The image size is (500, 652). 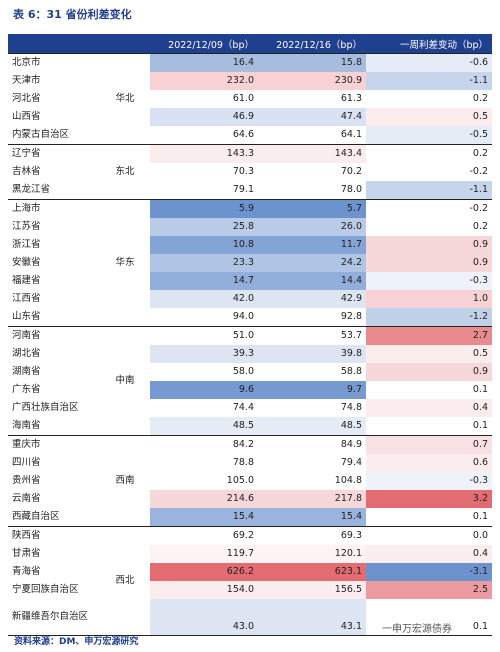 I want to click on table-row: 安徽省 23.3 24.2 0.9, so click(x=250, y=263).